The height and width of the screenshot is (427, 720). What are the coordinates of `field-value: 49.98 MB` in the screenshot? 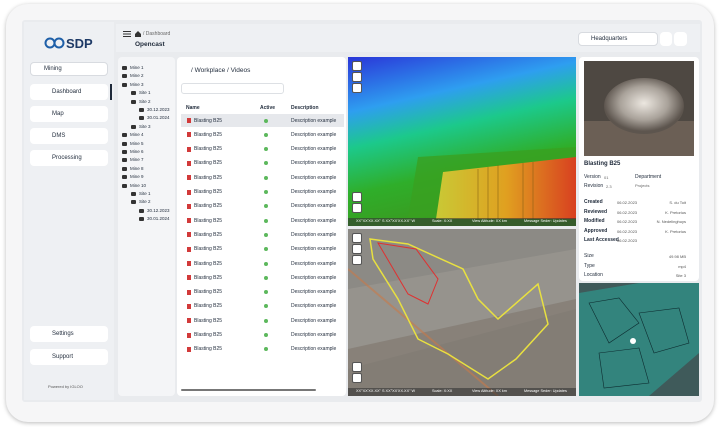 It's located at (677, 256).